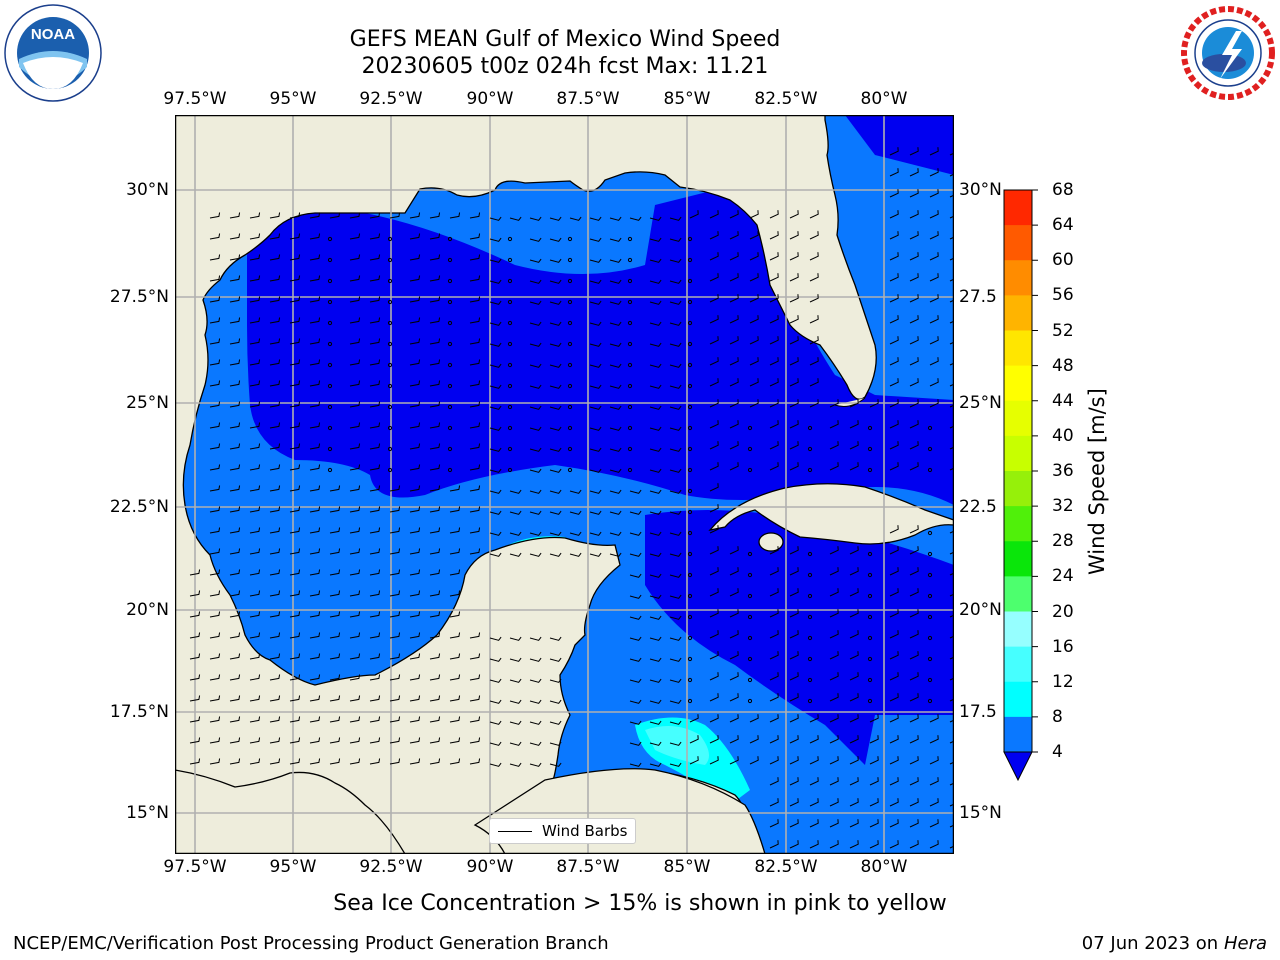 The height and width of the screenshot is (960, 1280). Describe the element at coordinates (53, 34) in the screenshot. I see `svg-text: NOAA` at that location.